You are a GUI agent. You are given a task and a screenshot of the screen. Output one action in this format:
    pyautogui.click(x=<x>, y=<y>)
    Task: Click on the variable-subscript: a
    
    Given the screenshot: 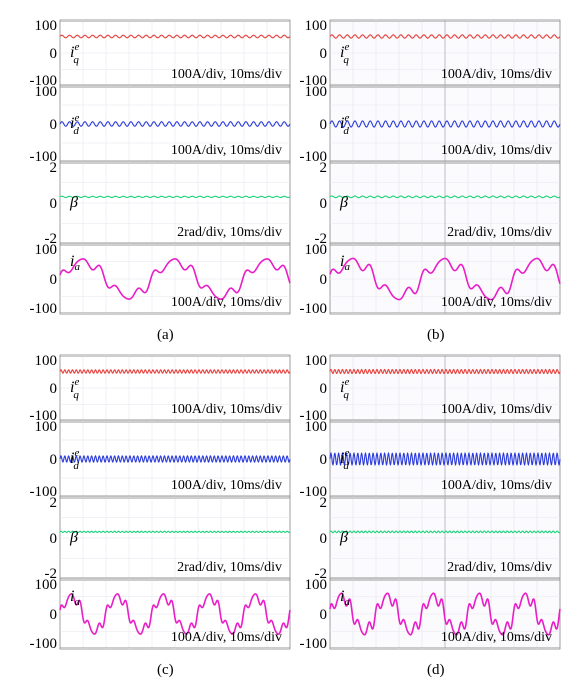 What is the action you would take?
    pyautogui.click(x=77, y=267)
    